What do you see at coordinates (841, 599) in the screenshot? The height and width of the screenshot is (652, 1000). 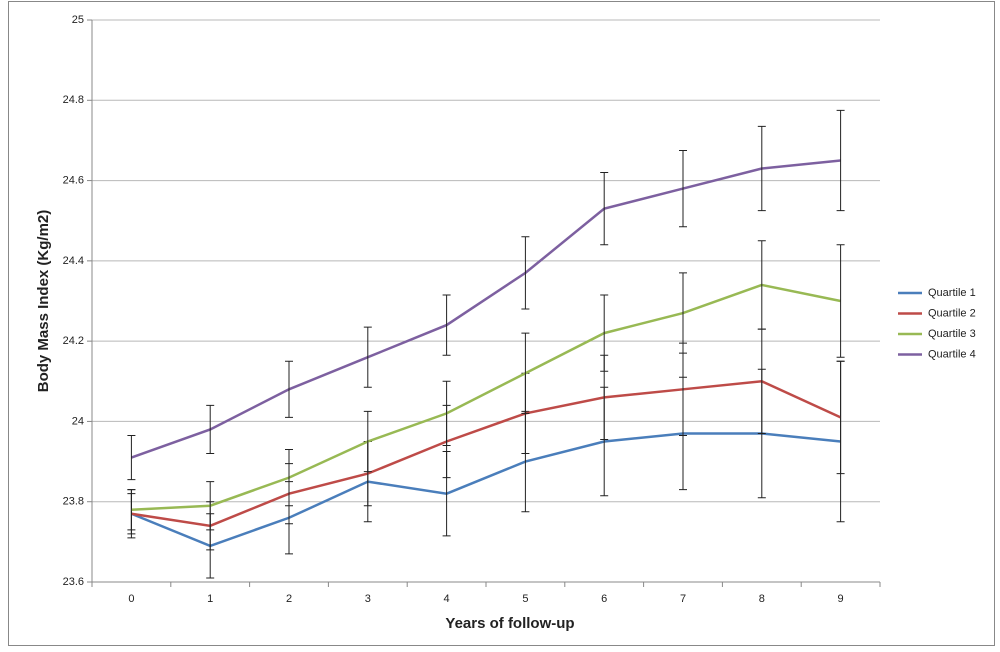 I see `x-tick-label: 9` at bounding box center [841, 599].